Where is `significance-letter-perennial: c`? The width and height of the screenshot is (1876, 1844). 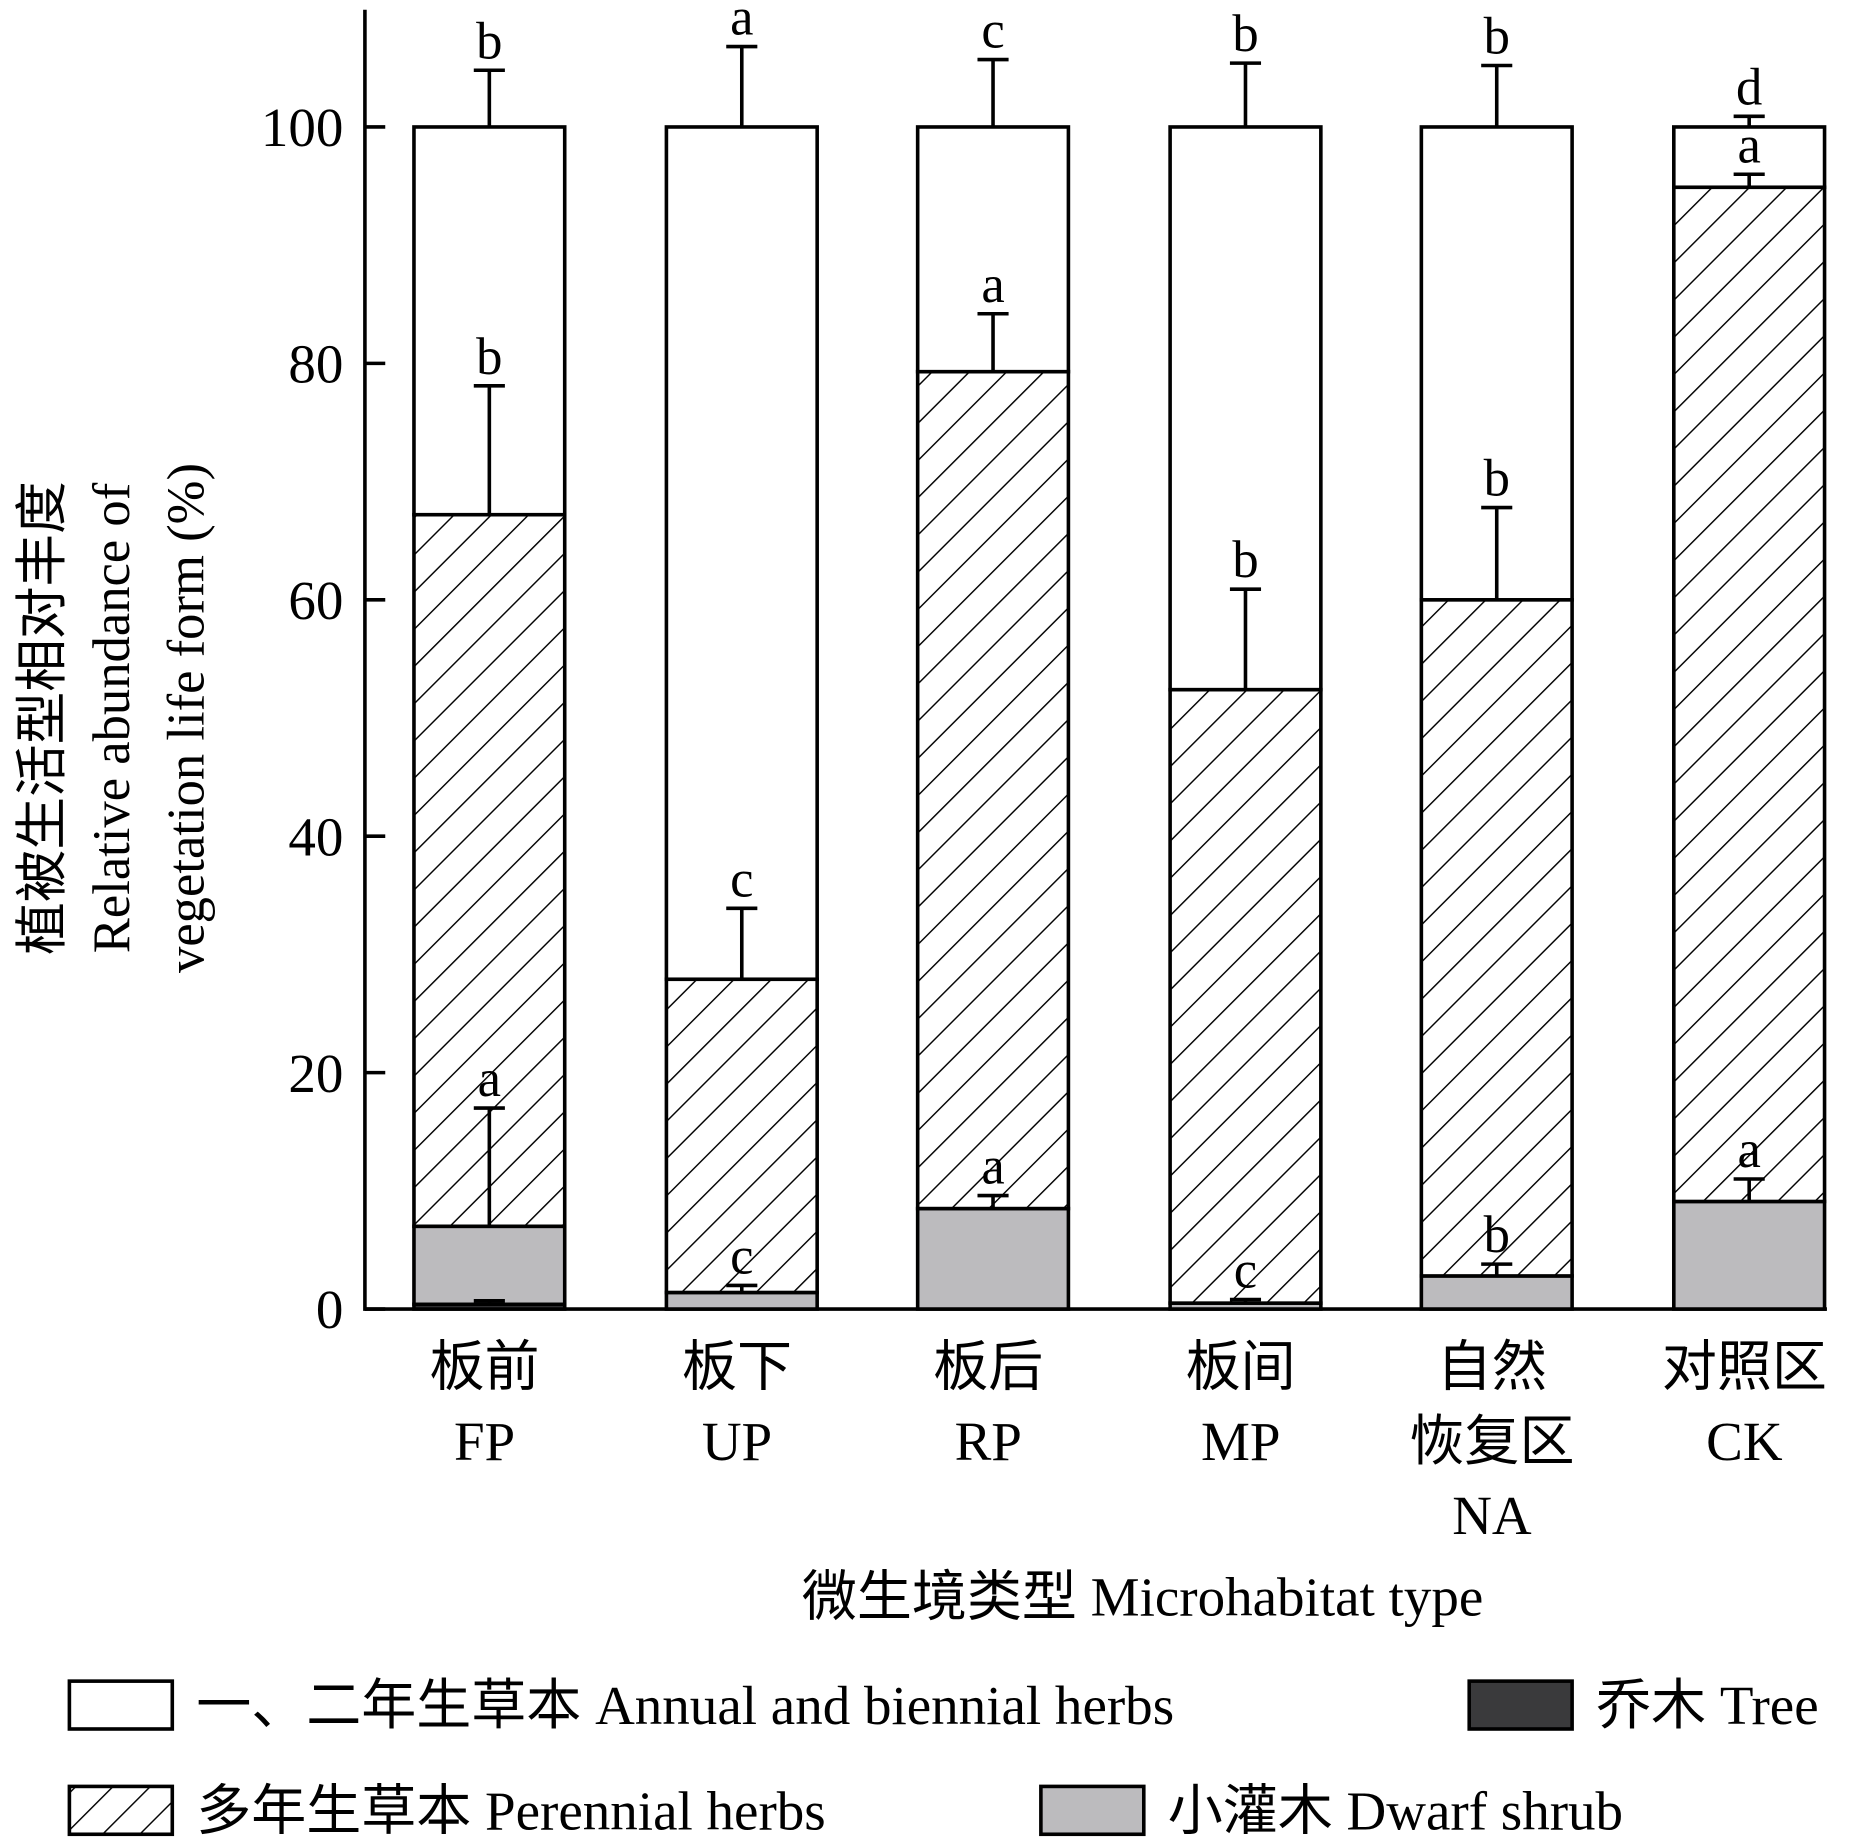
significance-letter-perennial: c is located at coordinates (741, 879).